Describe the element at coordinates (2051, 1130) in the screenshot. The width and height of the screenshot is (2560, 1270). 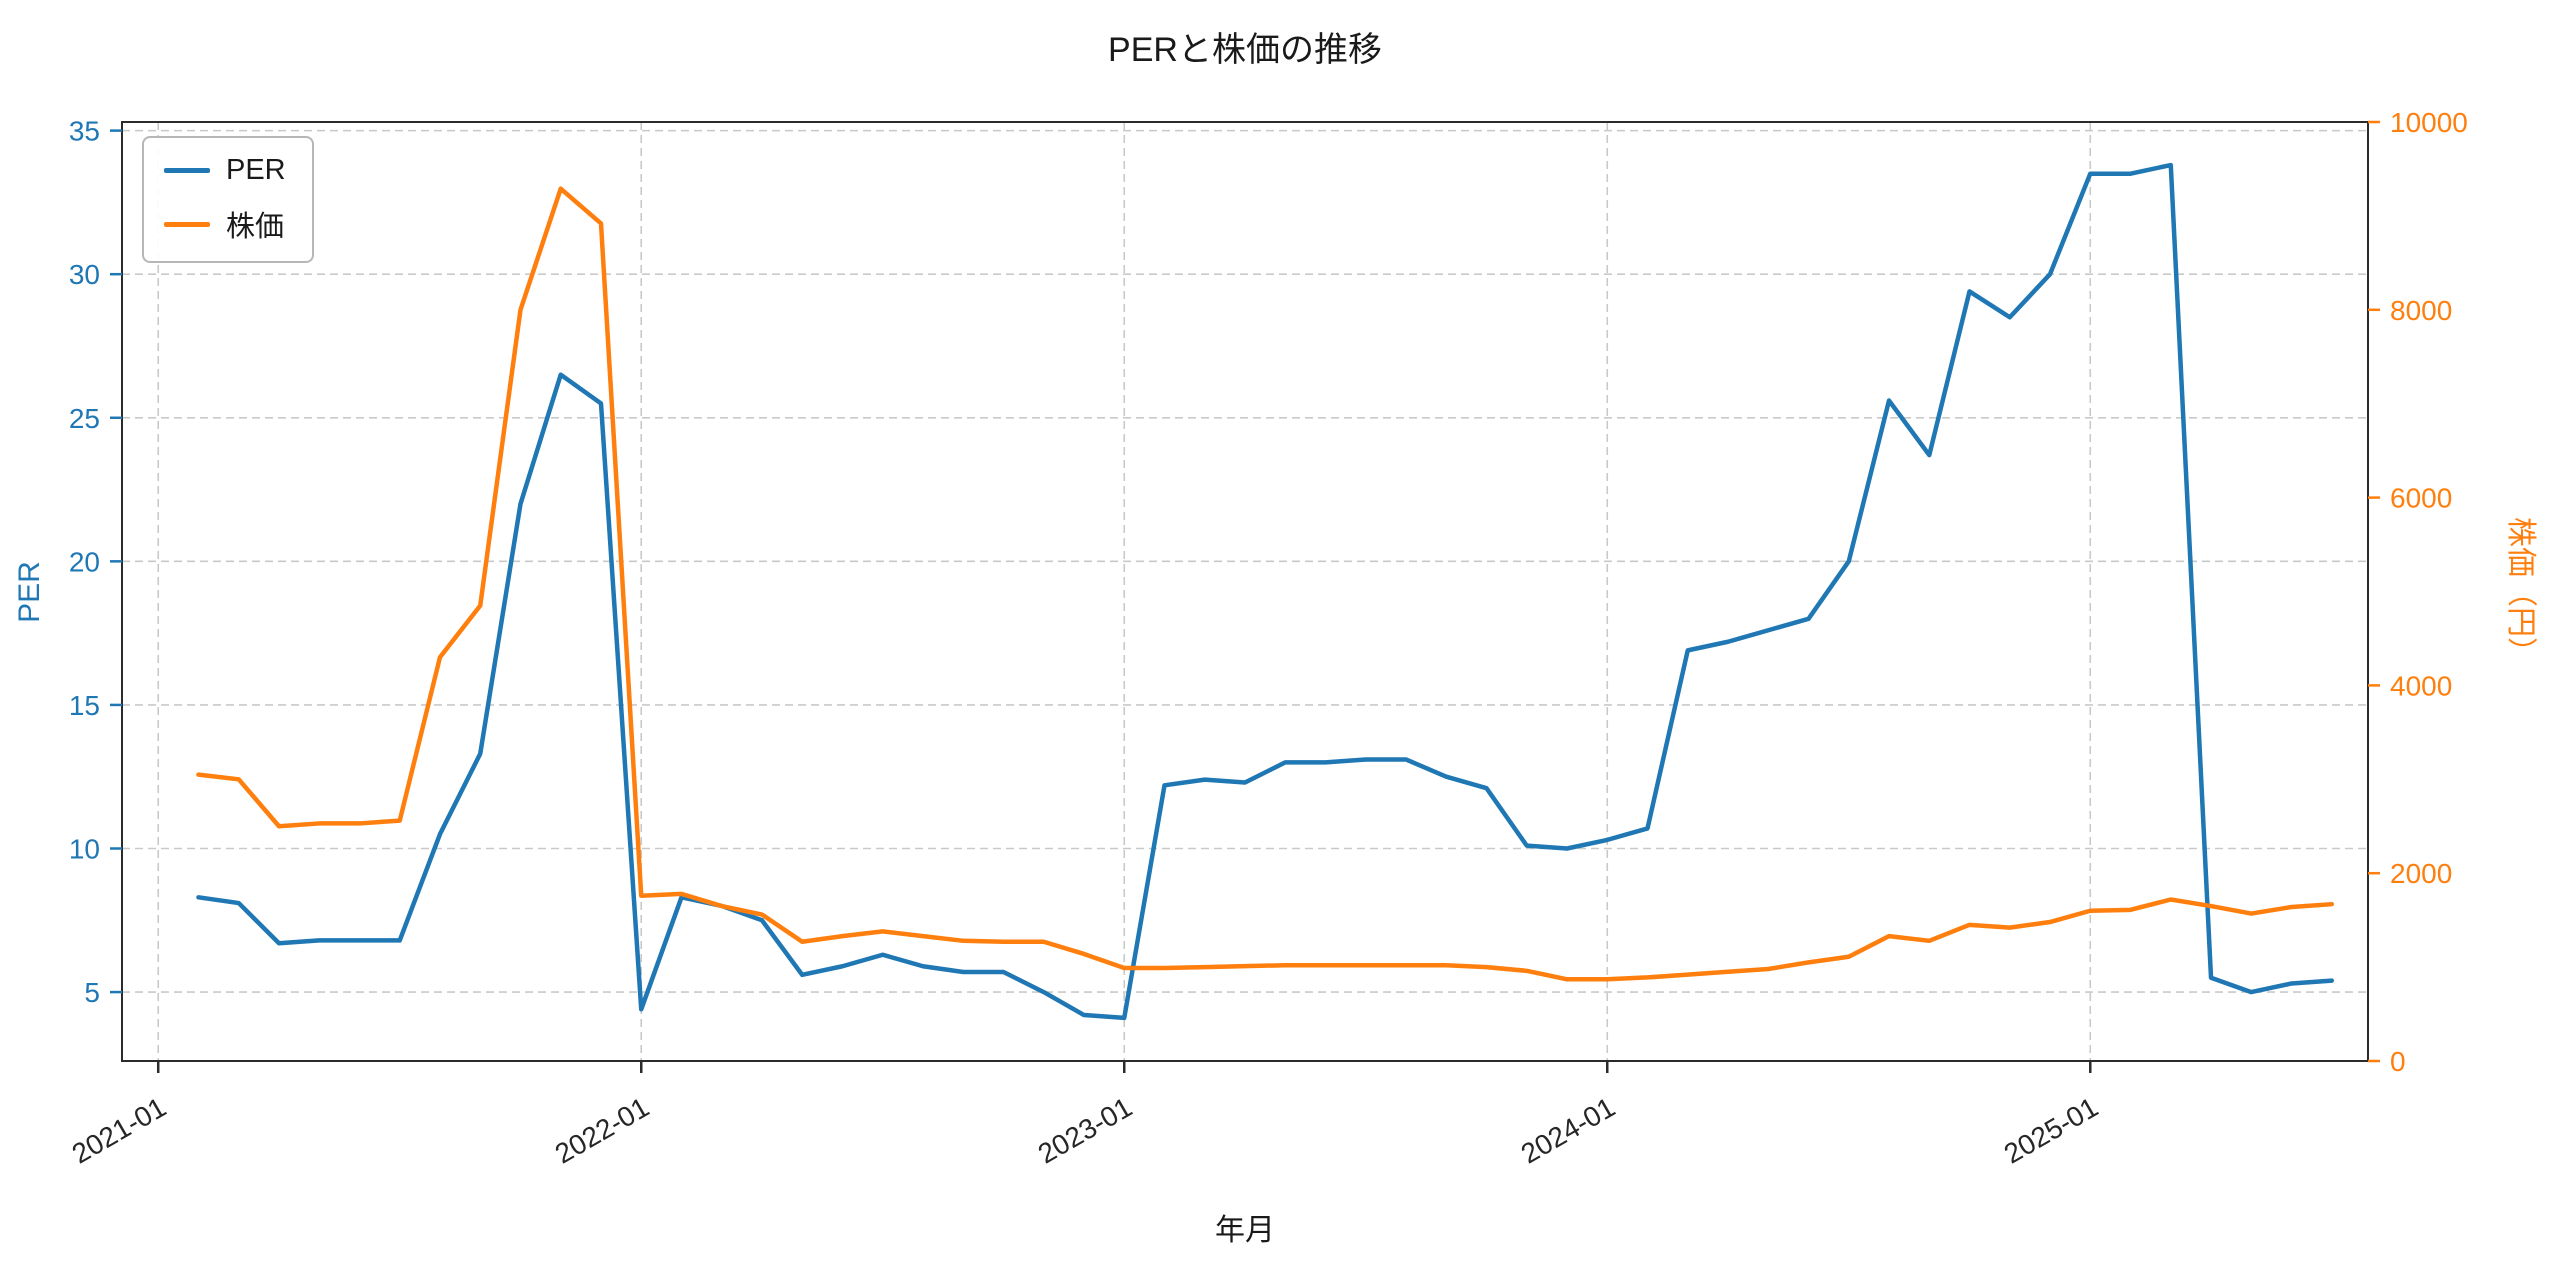
I see `svg-text: 2025-01` at that location.